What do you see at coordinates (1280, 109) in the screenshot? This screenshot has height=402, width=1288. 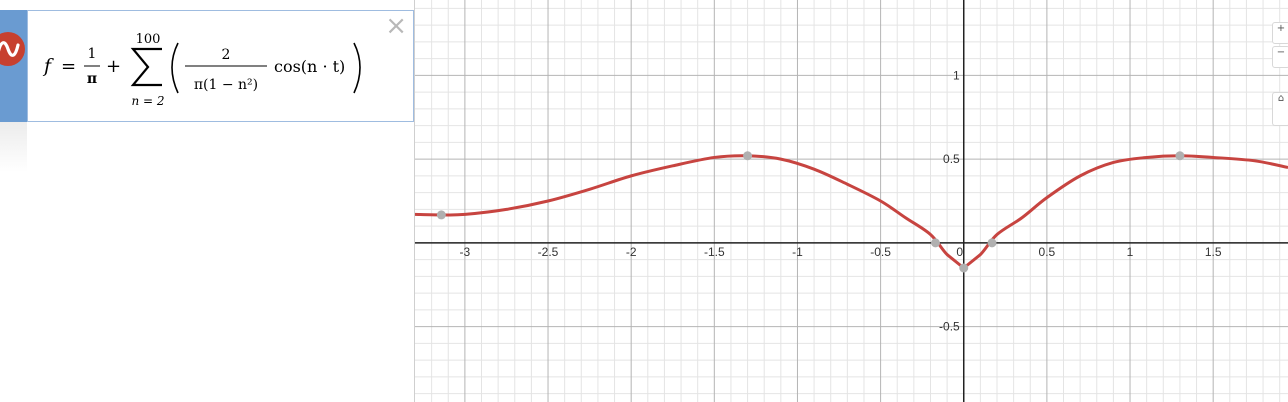 I see `home-button: ⌂` at bounding box center [1280, 109].